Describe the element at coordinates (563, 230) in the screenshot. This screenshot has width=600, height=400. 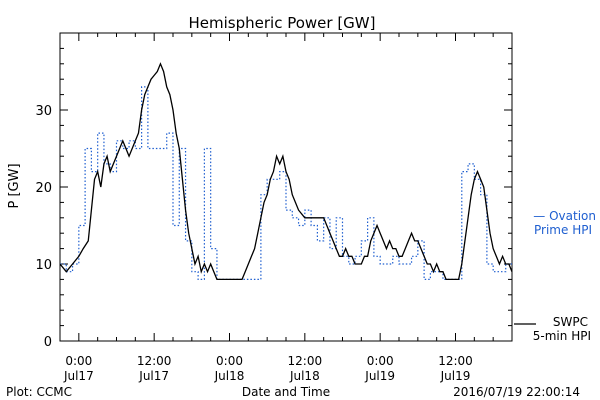
I see `legend-ovation-line2: Prime HPI` at that location.